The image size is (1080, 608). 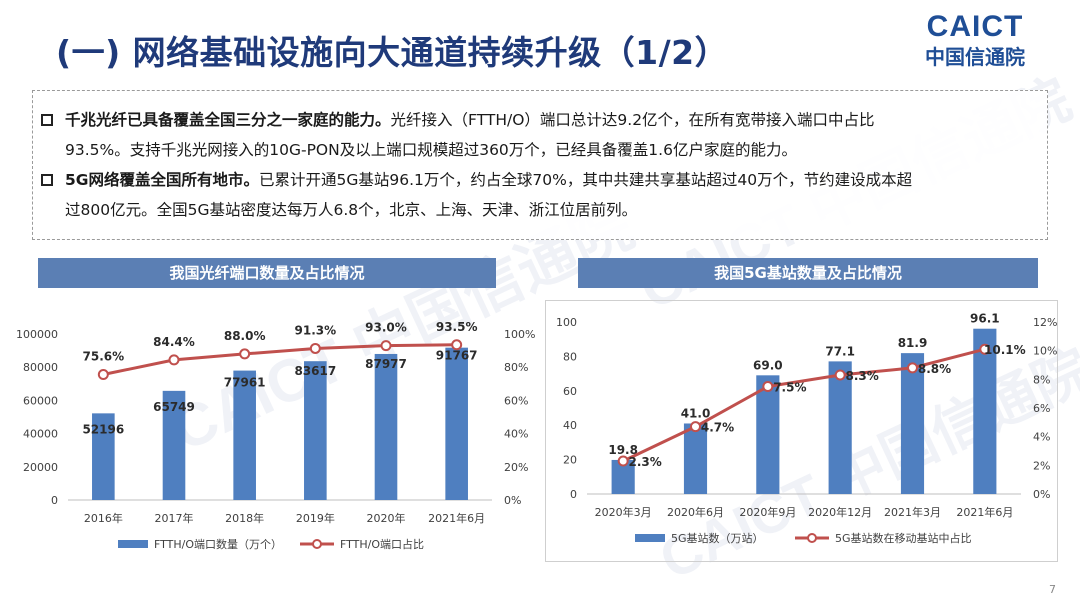 I want to click on x-tick-label: 2020年6月, so click(x=695, y=512).